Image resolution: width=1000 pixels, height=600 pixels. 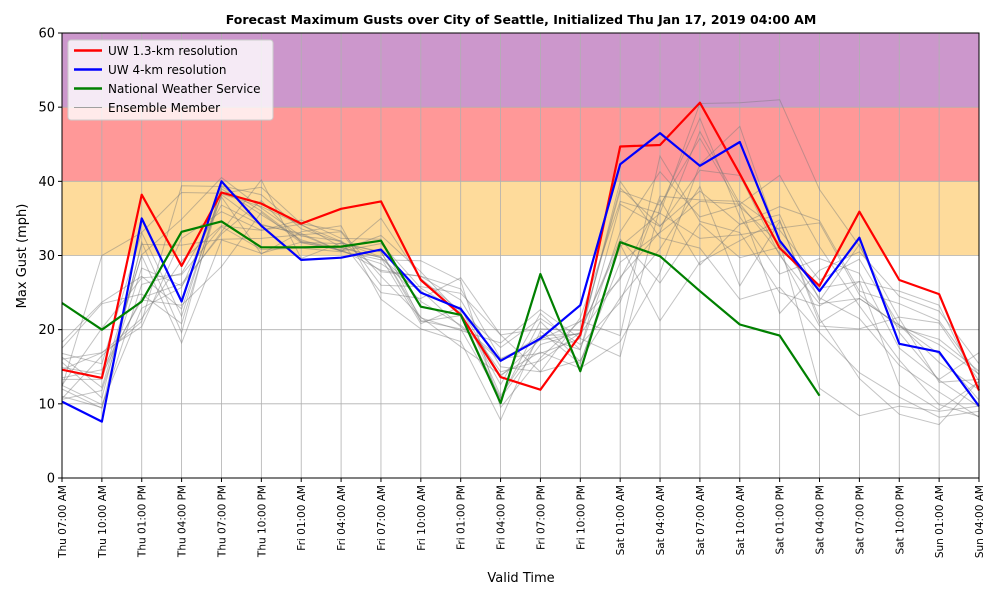 What do you see at coordinates (781, 520) in the screenshot?
I see `x-tick-label: Sat 01:00 PM` at bounding box center [781, 520].